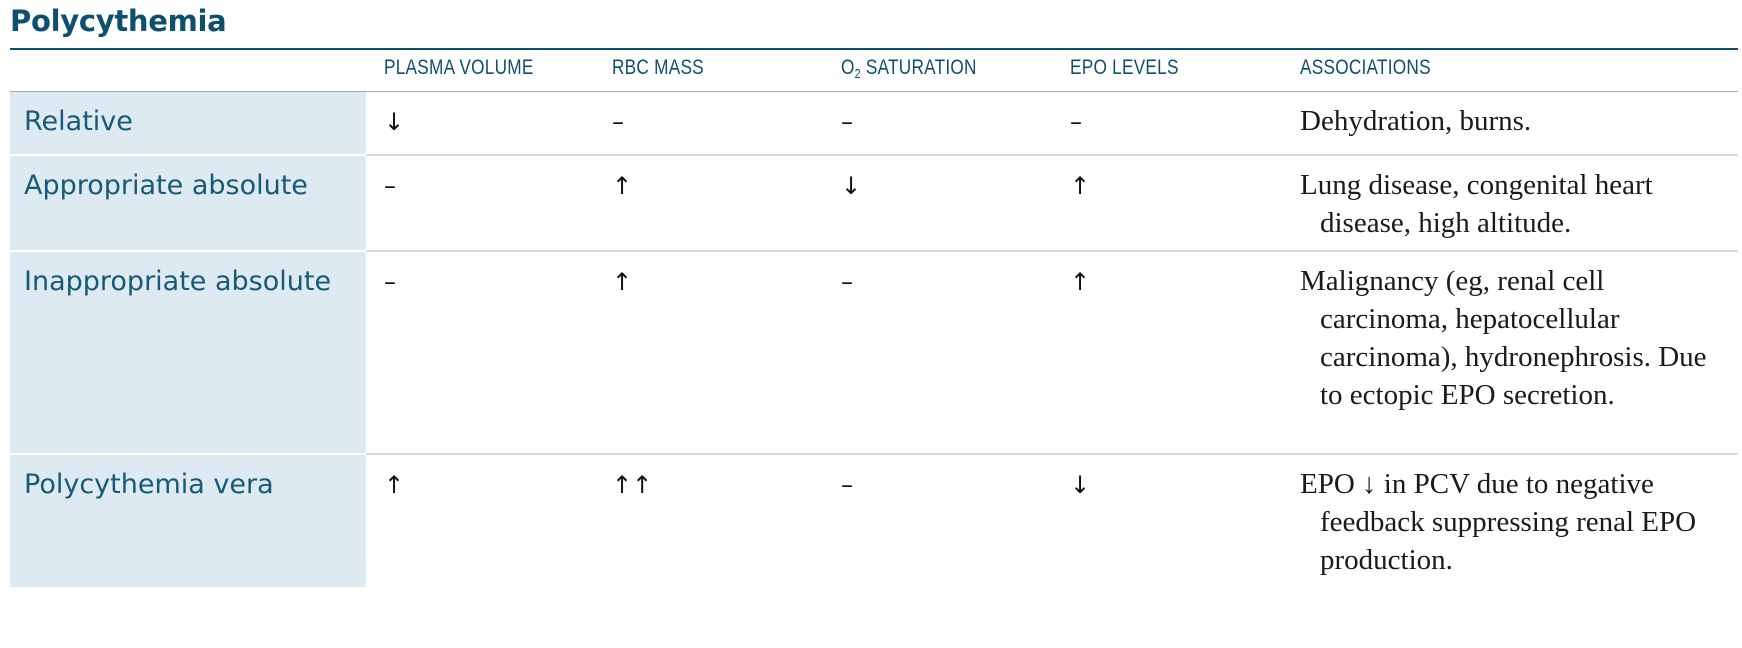 This screenshot has width=1742, height=648. What do you see at coordinates (188, 71) in the screenshot?
I see `header-empty` at bounding box center [188, 71].